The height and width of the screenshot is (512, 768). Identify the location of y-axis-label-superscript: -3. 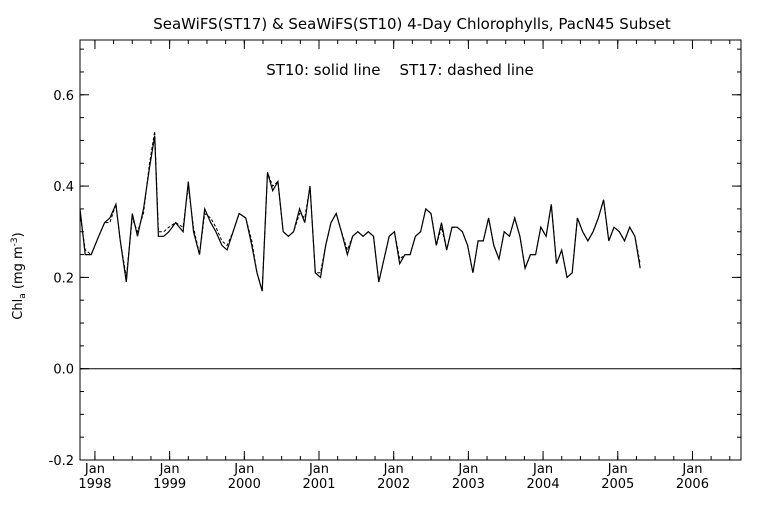
(15, 241).